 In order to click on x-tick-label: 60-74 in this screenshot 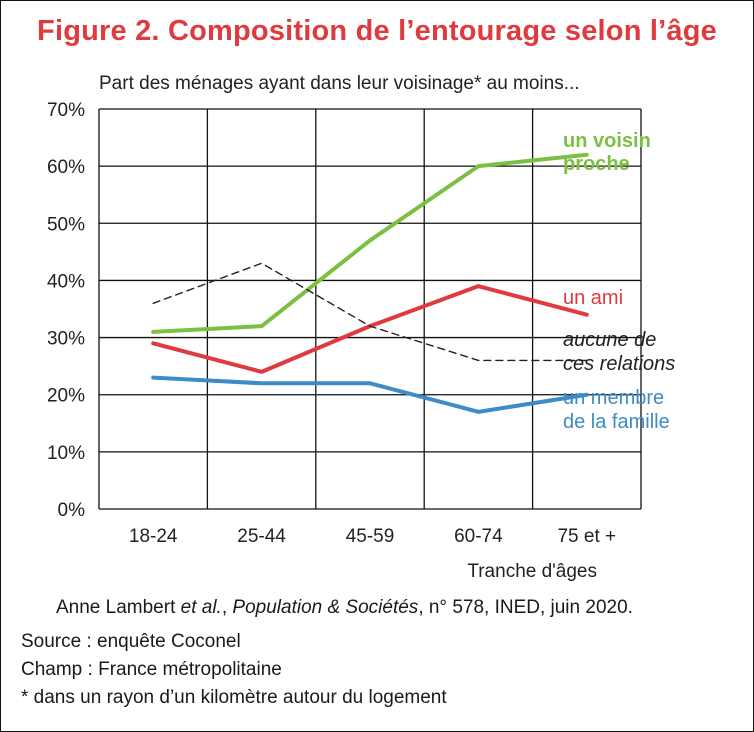, I will do `click(478, 536)`.